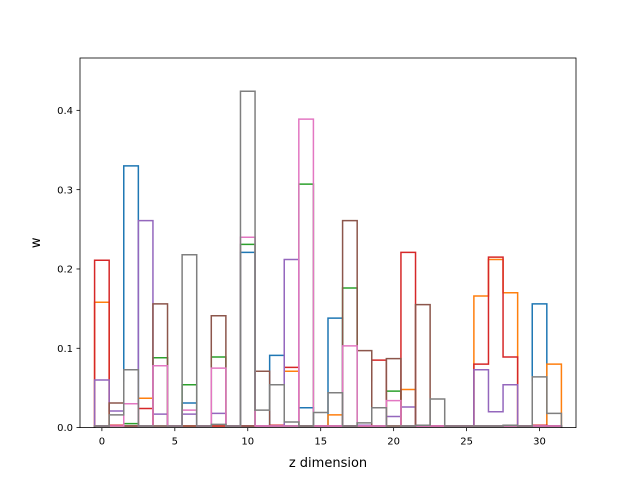 The width and height of the screenshot is (640, 484). Describe the element at coordinates (65, 111) in the screenshot. I see `y-tick-label: 0.4` at that location.